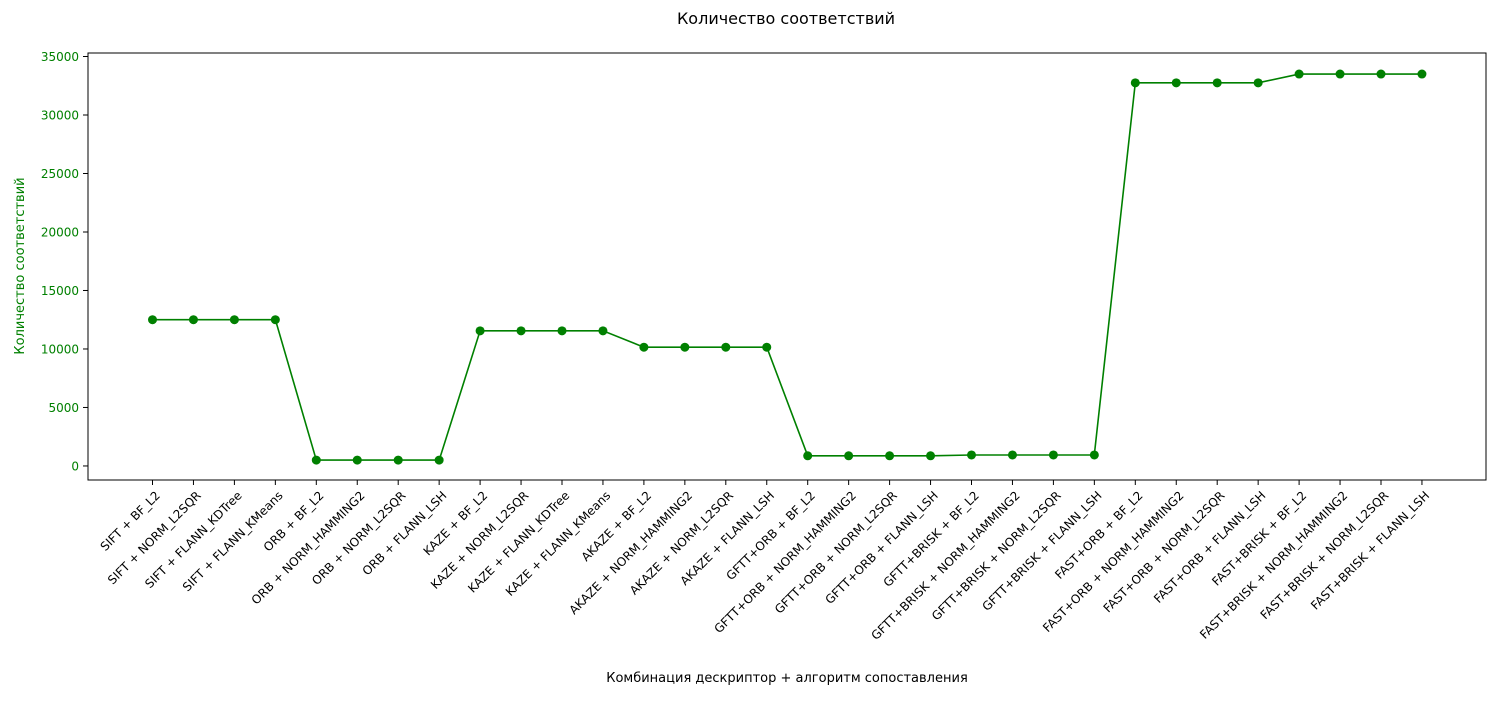 This screenshot has height=704, width=1500. Describe the element at coordinates (945, 565) in the screenshot. I see `x-tick-label: GFTT+BRISK + NORM_HAMMING2` at that location.